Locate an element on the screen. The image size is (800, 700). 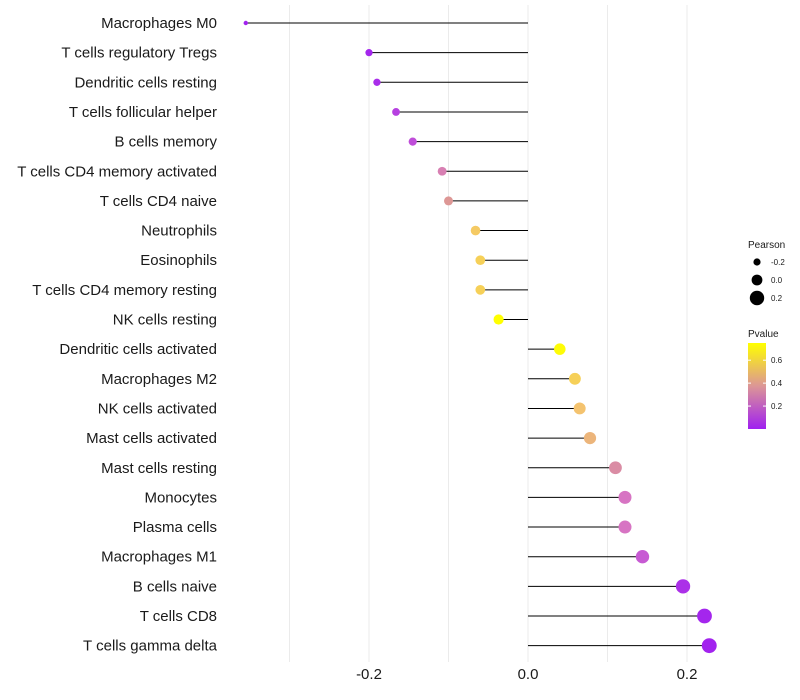
category-label: NK cells activated is located at coordinates (157, 408).